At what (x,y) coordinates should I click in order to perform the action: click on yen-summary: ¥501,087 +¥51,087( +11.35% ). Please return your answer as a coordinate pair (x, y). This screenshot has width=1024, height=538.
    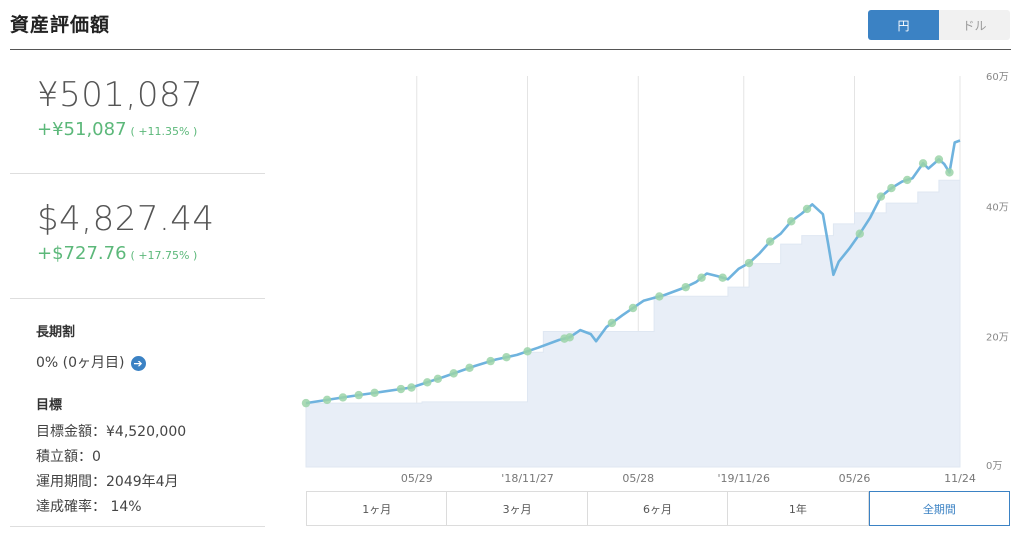
    Looking at the image, I should click on (137, 112).